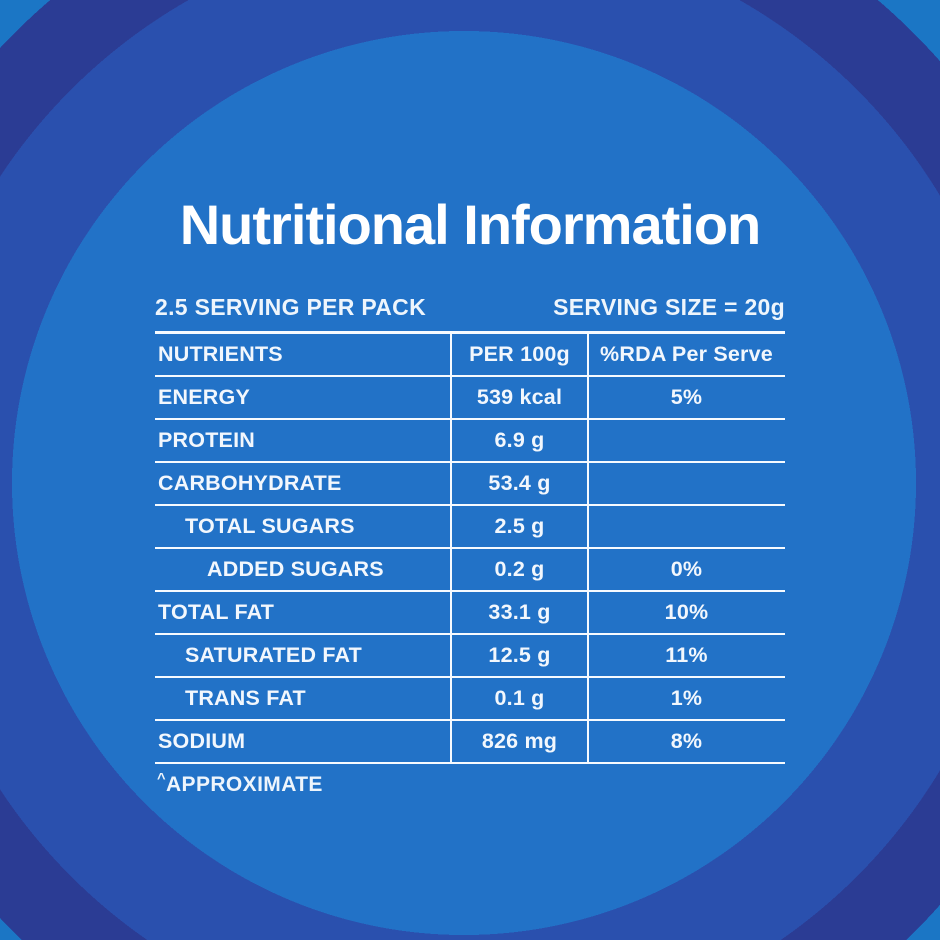  Describe the element at coordinates (686, 655) in the screenshot. I see `rda-value: 11%` at that location.